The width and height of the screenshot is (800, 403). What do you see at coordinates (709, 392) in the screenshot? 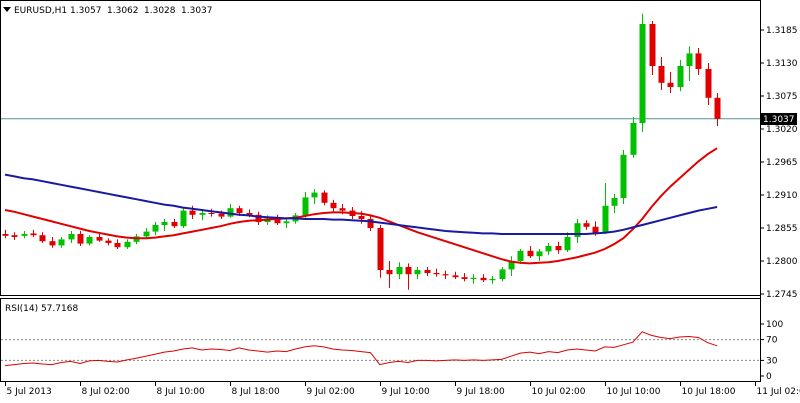
I see `time-tick-label: 10 Jul 18:00` at bounding box center [709, 392].